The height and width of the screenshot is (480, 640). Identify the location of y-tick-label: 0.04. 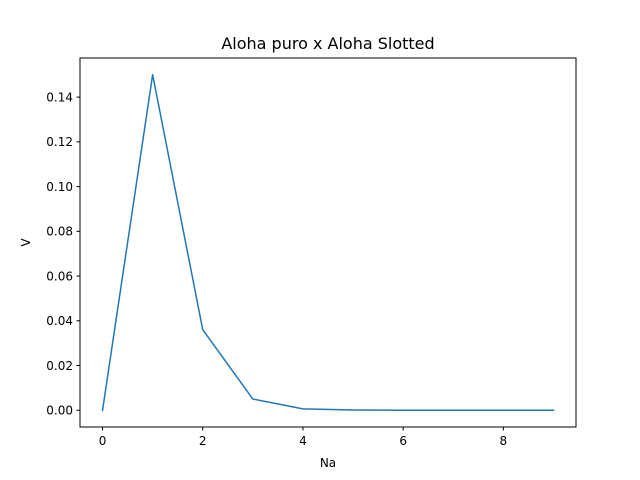
(59, 321).